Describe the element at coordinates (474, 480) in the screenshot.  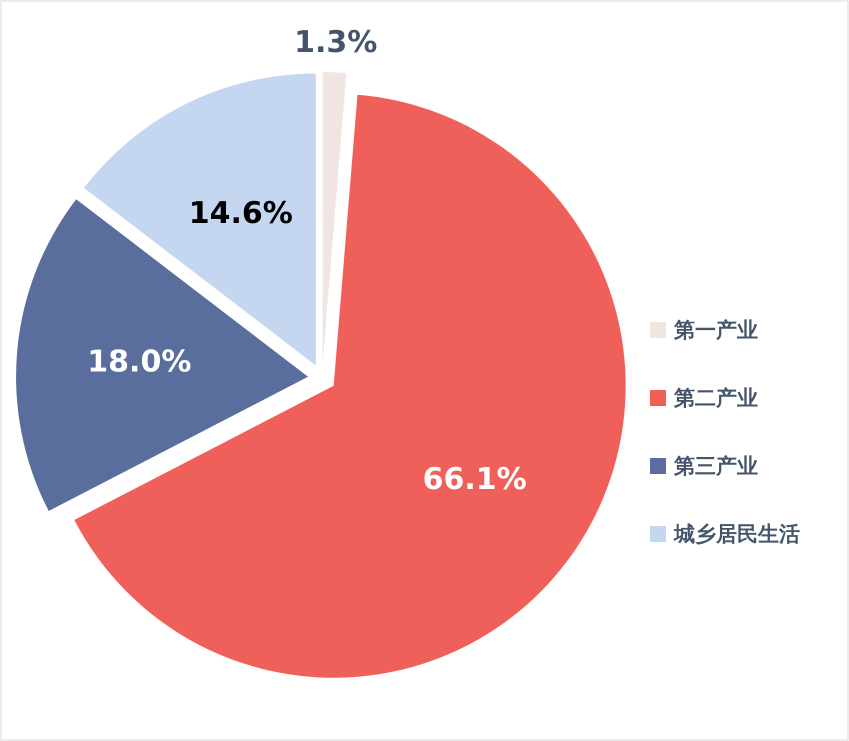
I see `data-label: 66.1%` at that location.